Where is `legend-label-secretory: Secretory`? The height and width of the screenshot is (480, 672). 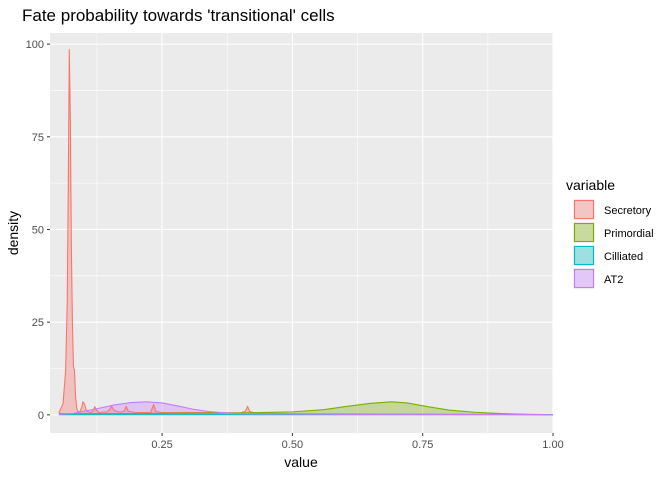
legend-label-secretory: Secretory is located at coordinates (628, 211).